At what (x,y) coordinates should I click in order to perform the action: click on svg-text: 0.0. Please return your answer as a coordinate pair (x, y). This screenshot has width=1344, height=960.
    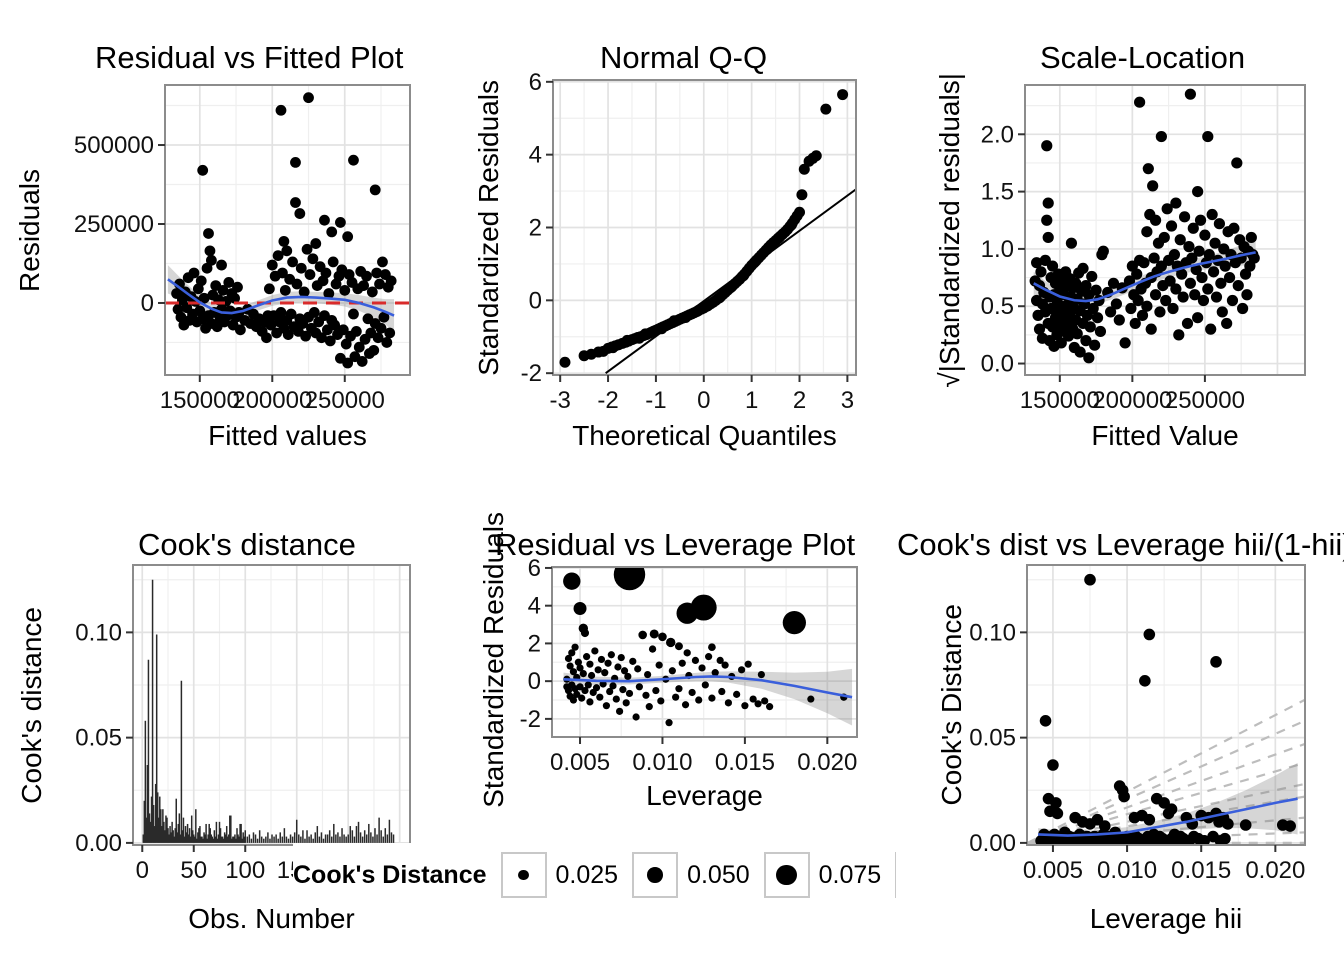
    Looking at the image, I should click on (997, 364).